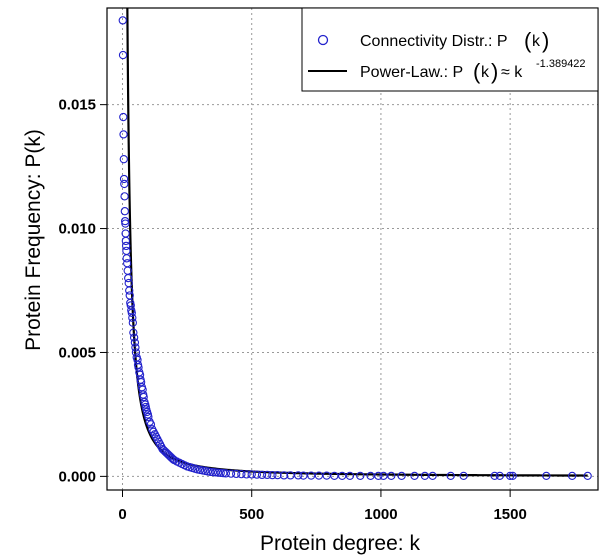 Image resolution: width=604 pixels, height=556 pixels. What do you see at coordinates (509, 514) in the screenshot?
I see `x-tick-label: 1500` at bounding box center [509, 514].